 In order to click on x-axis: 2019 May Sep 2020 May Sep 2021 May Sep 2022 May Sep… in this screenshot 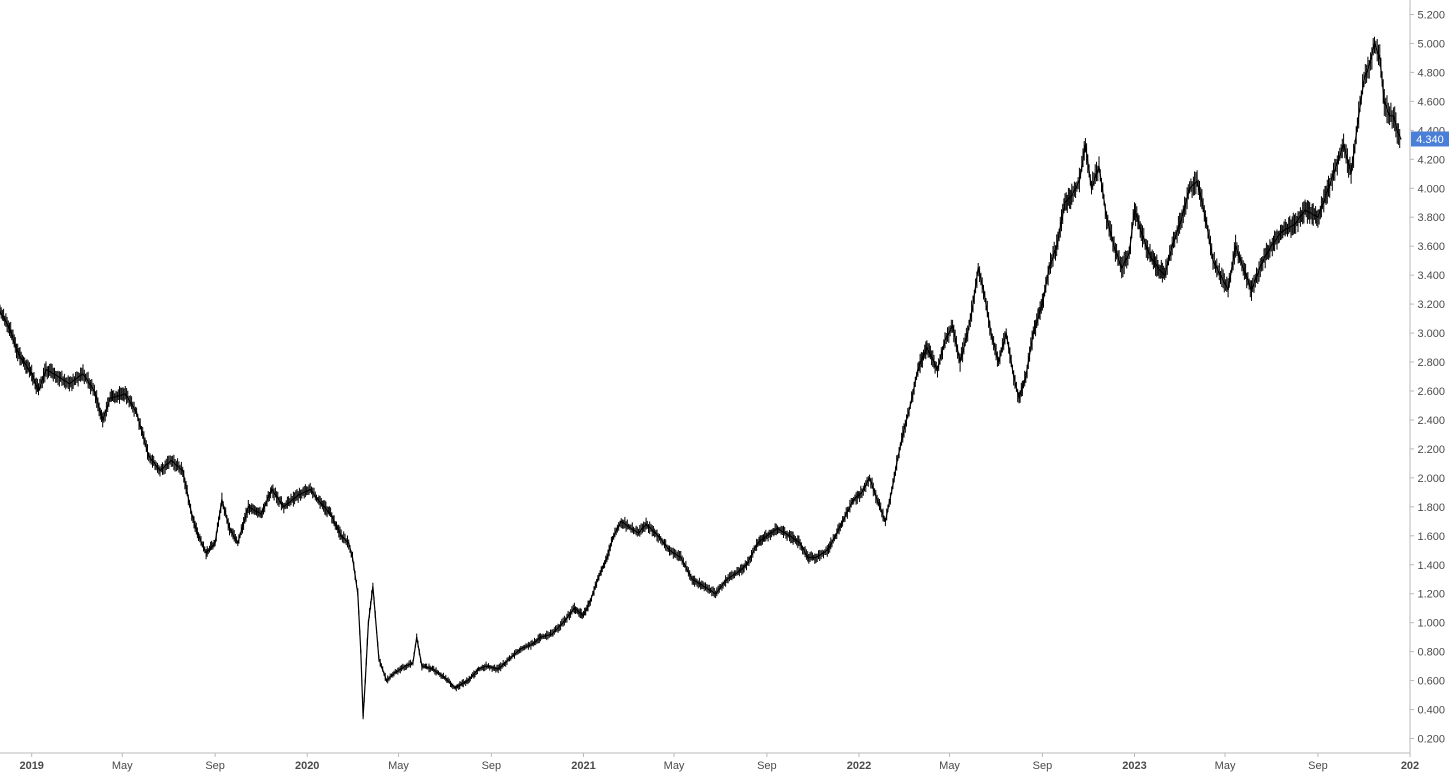, I will do `click(719, 762)`.